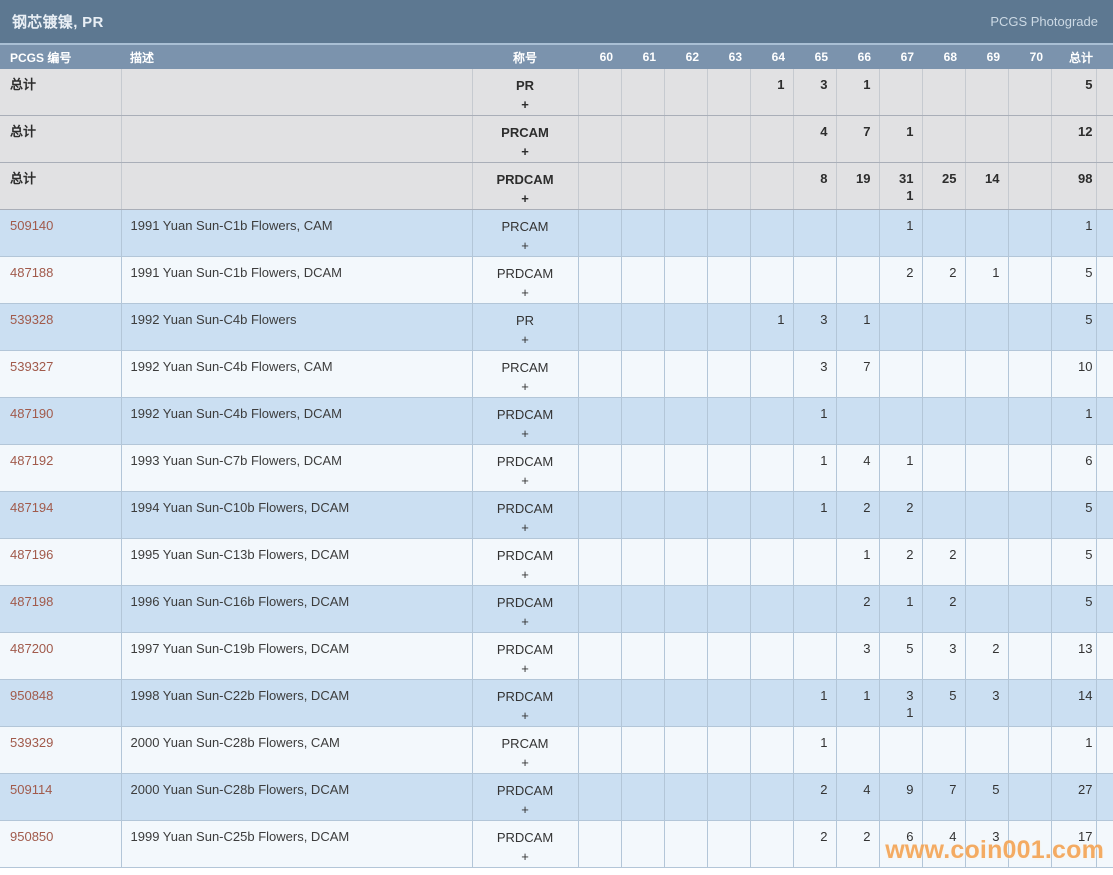 This screenshot has width=1113, height=875. What do you see at coordinates (1074, 139) in the screenshot?
I see `row-total: 12` at bounding box center [1074, 139].